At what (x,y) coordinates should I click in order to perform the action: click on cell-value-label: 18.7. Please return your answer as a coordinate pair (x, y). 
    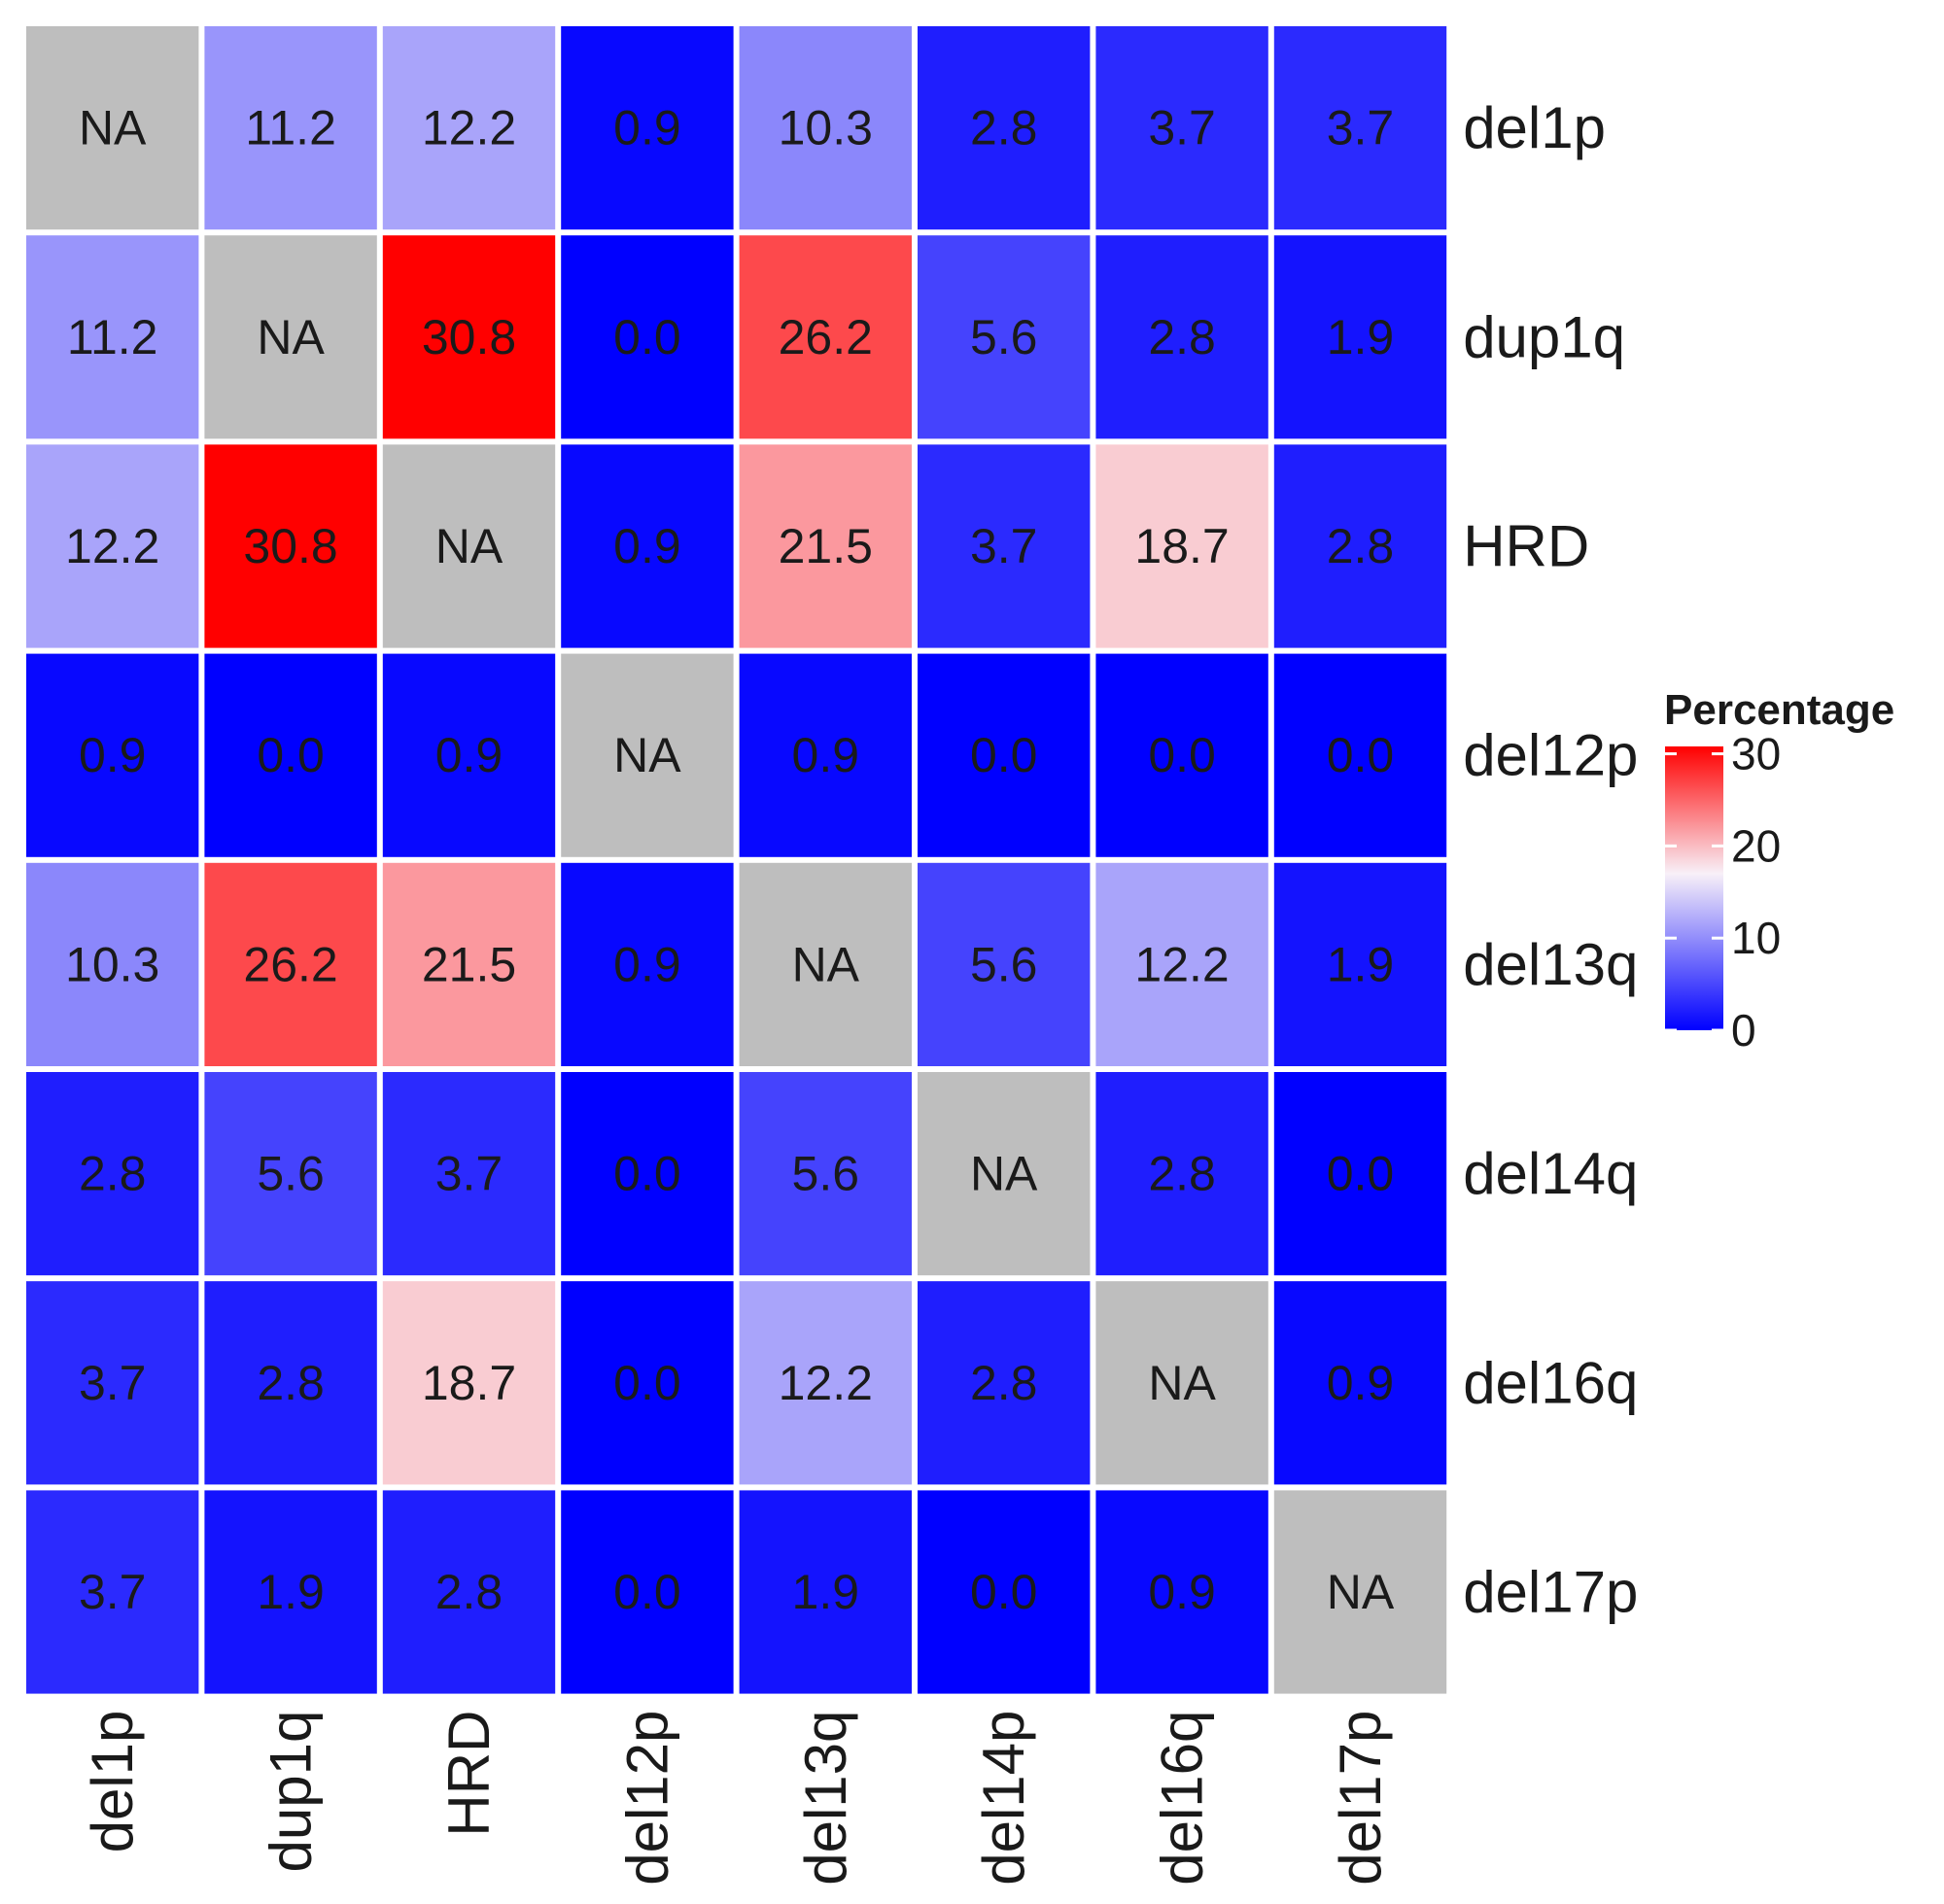
    Looking at the image, I should click on (469, 1383).